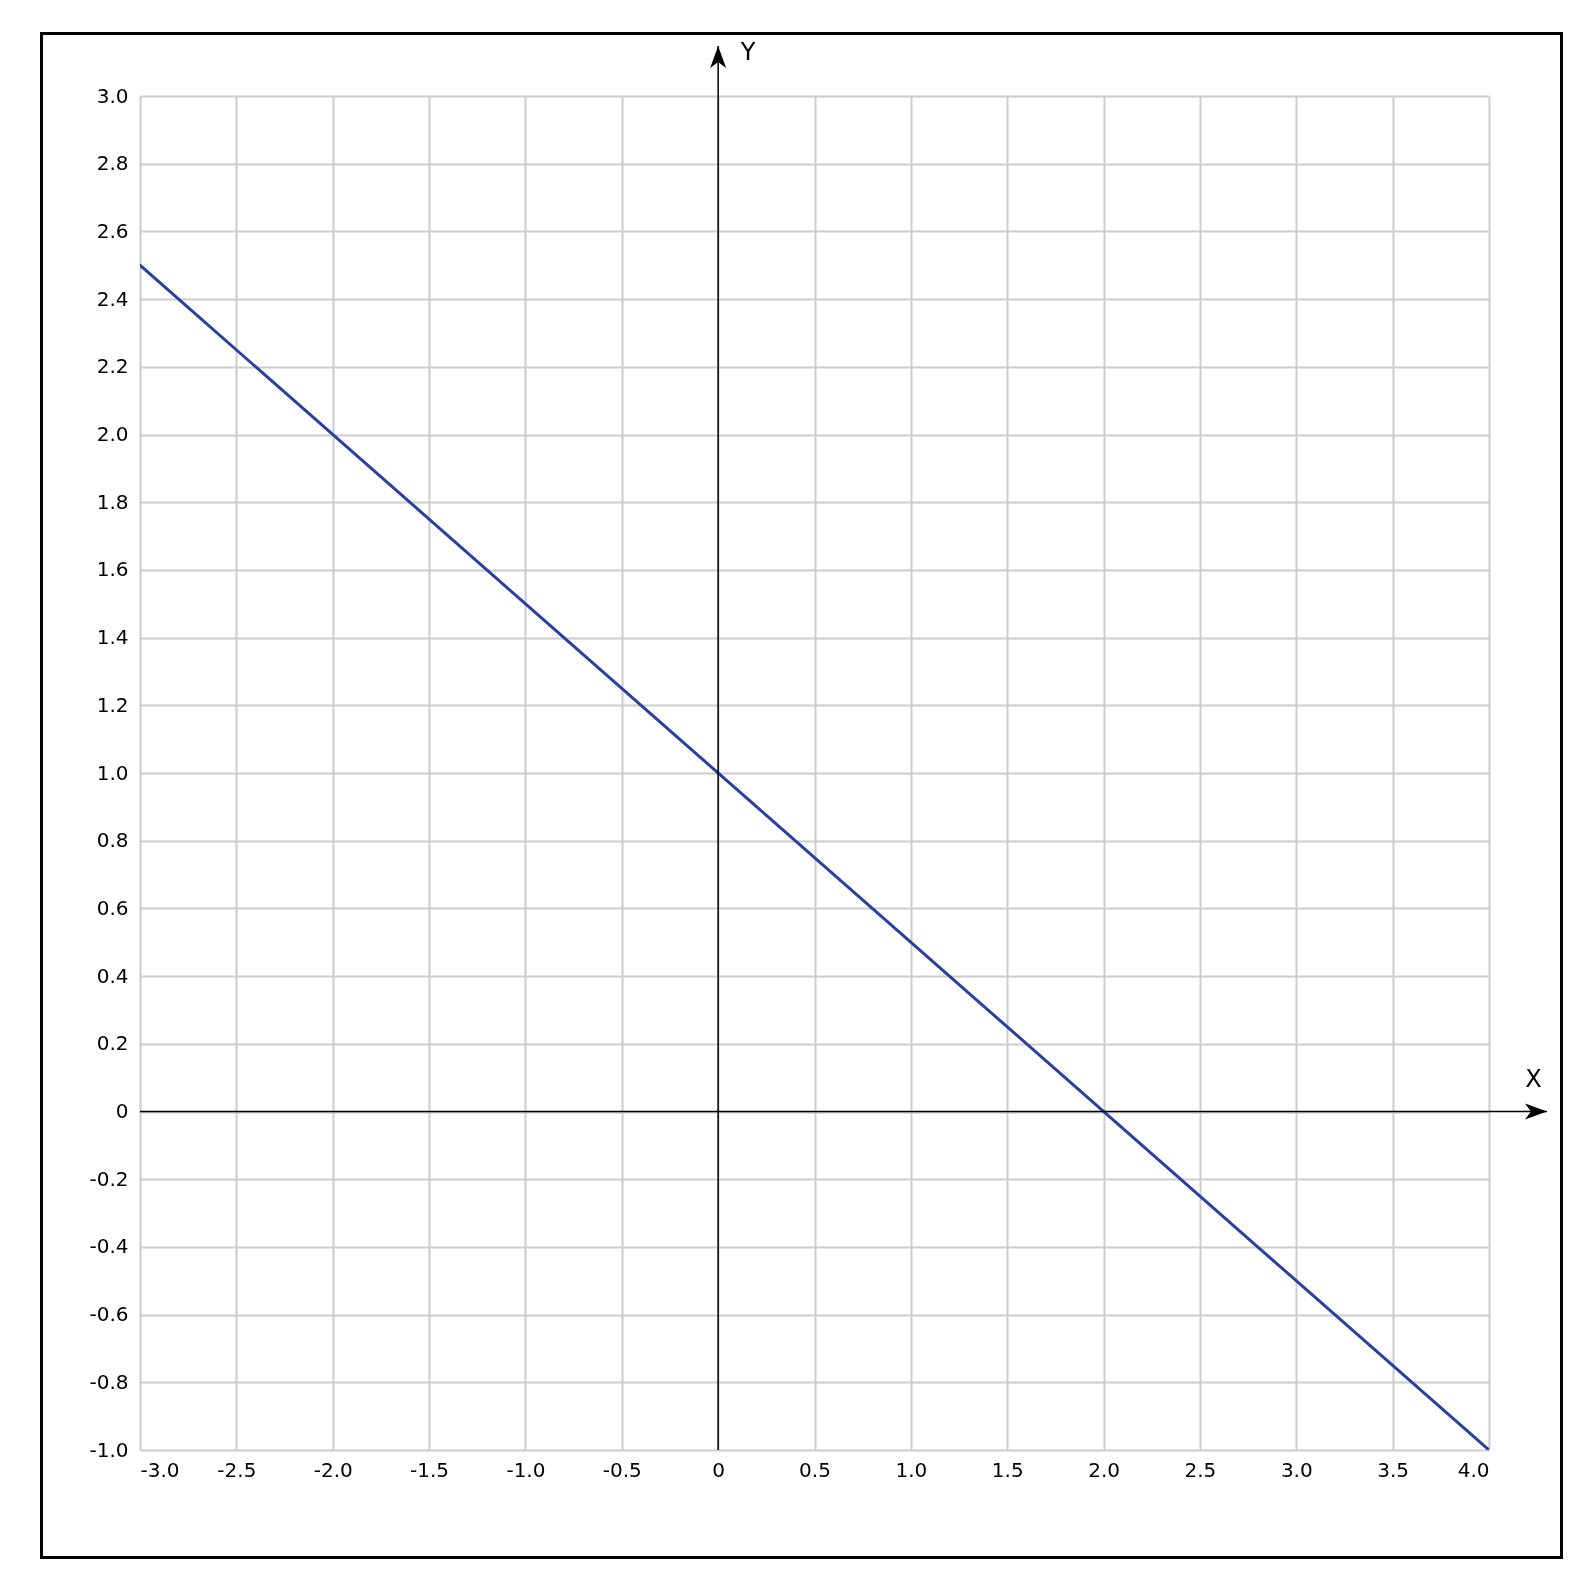 This screenshot has height=1583, width=1575. I want to click on y-tick-label: -0.6, so click(109, 1314).